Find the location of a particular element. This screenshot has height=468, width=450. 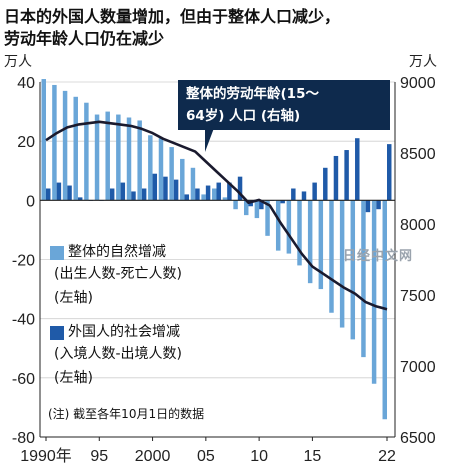

x-tick-label-2005: 05 is located at coordinates (206, 456).